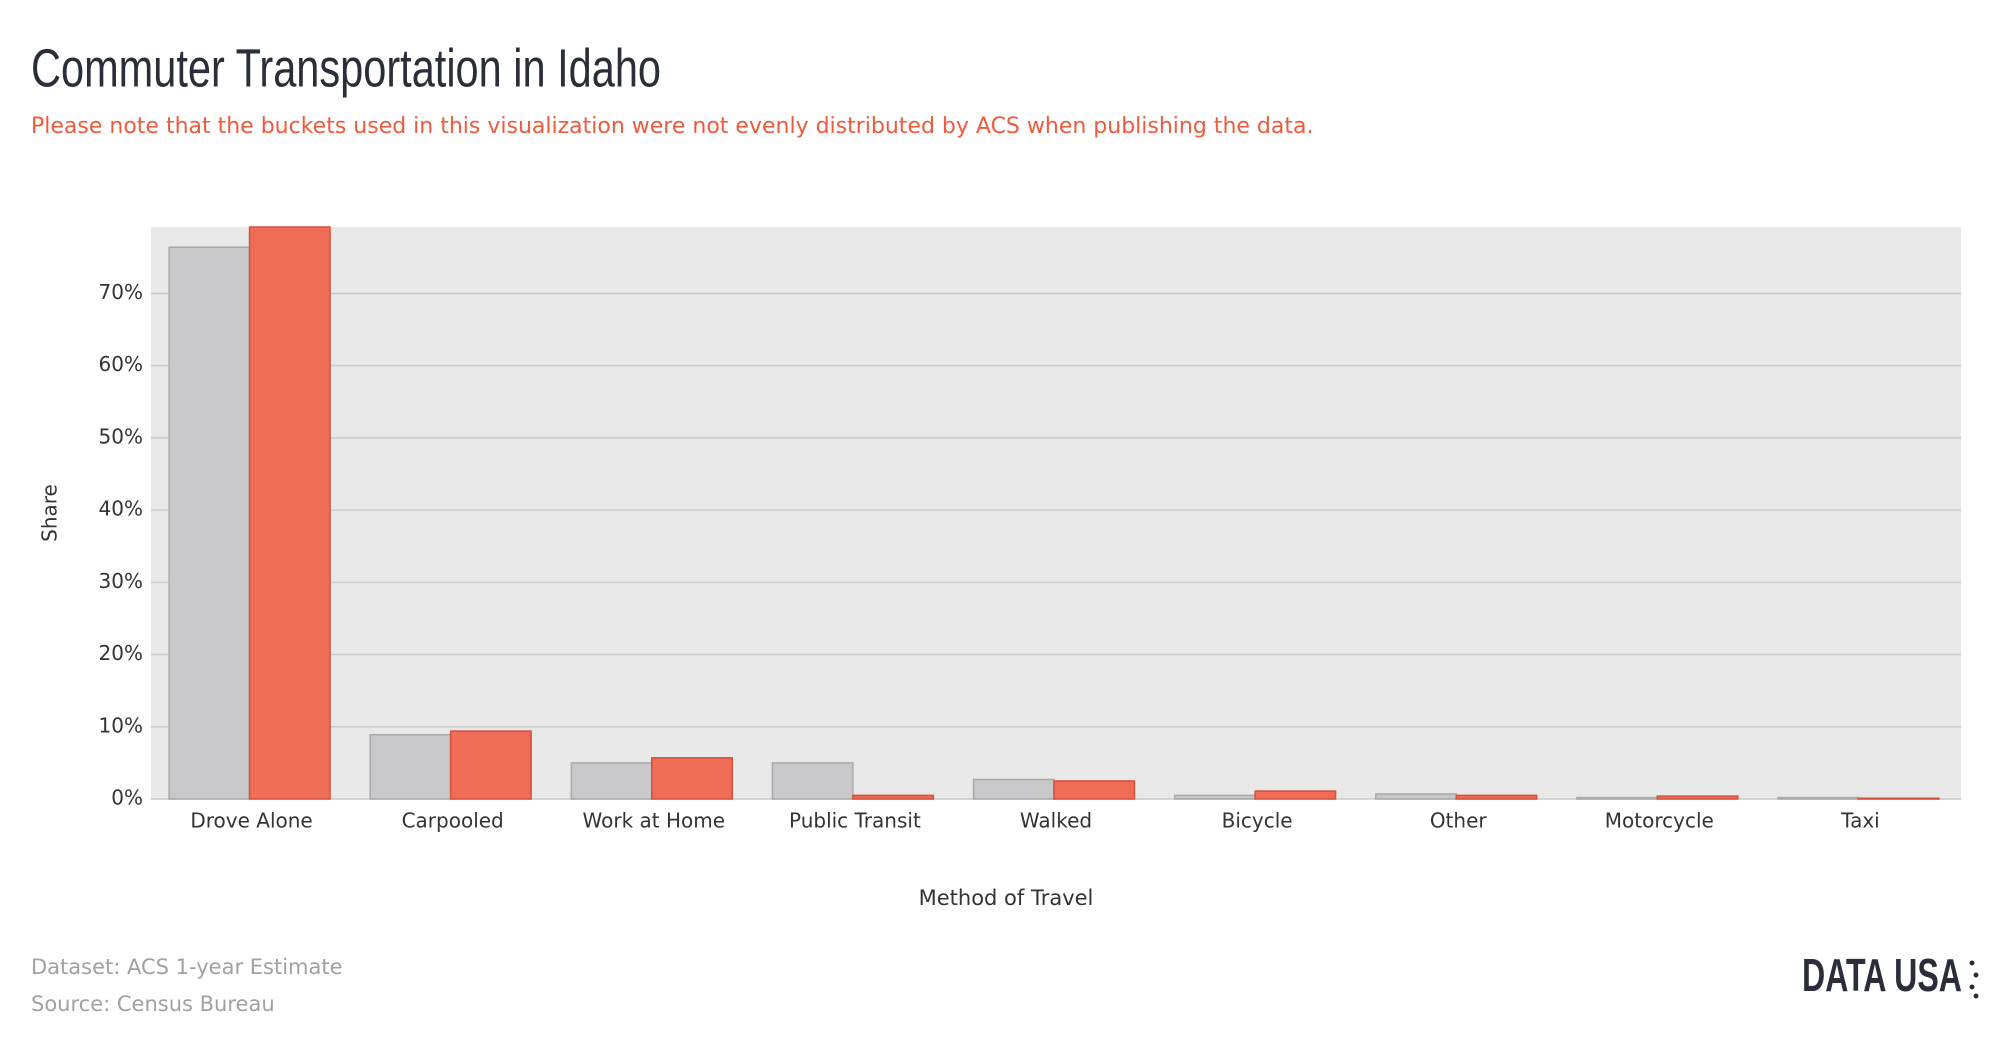 This screenshot has height=1050, width=2002. Describe the element at coordinates (346, 68) in the screenshot. I see `chart-title: Commuter Transportation in Idaho` at that location.